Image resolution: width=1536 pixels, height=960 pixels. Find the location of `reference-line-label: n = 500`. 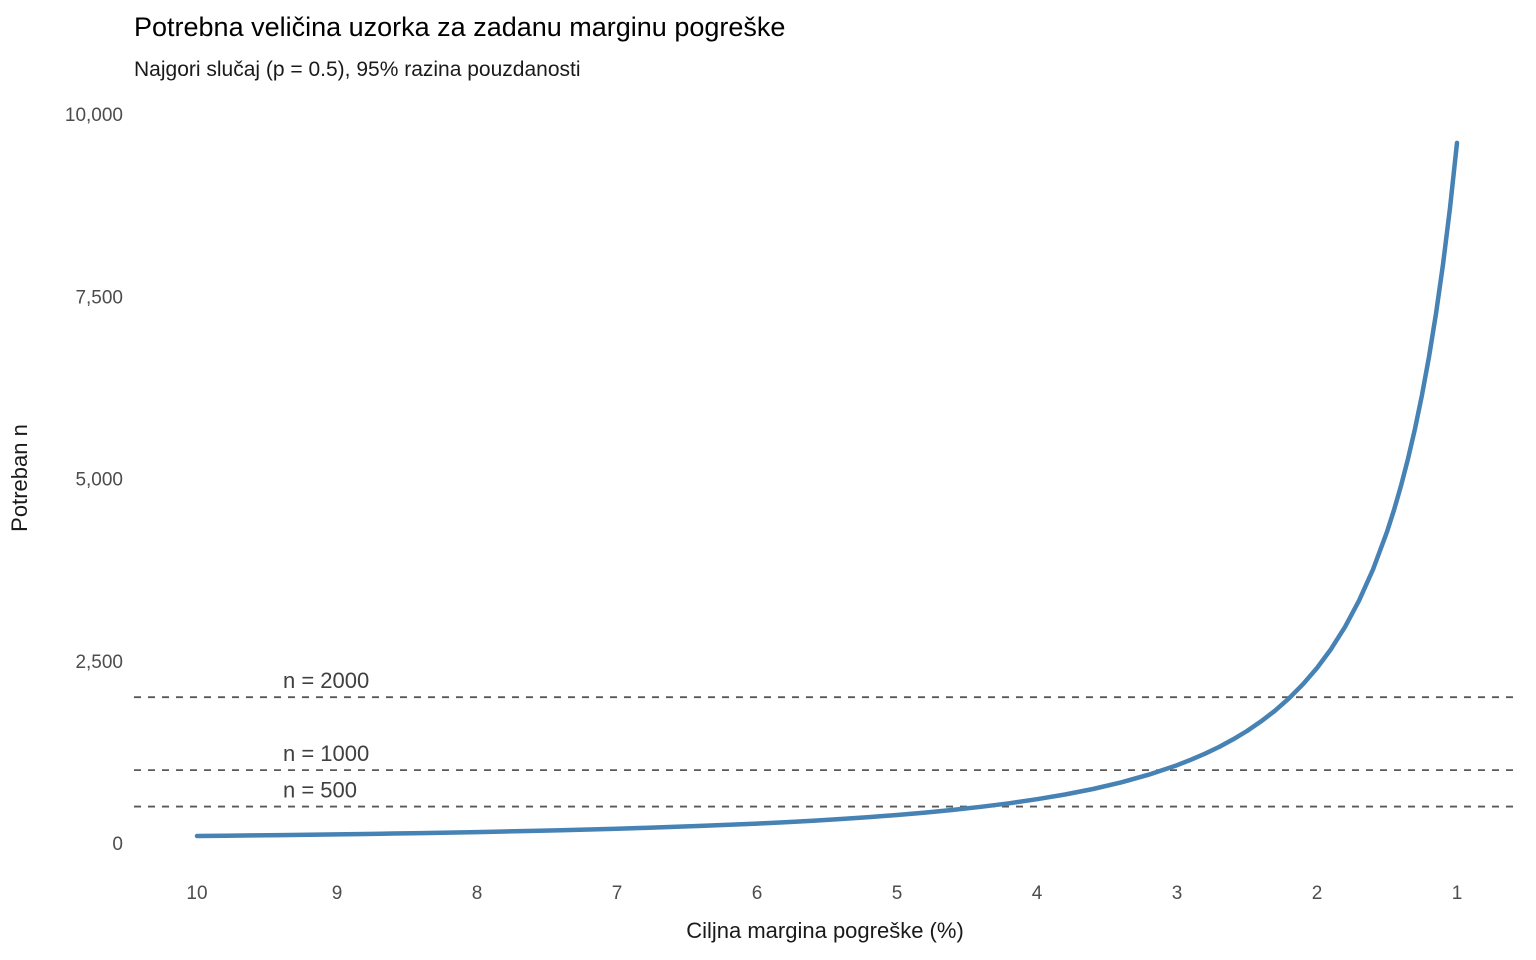

reference-line-label: n = 500 is located at coordinates (320, 790).